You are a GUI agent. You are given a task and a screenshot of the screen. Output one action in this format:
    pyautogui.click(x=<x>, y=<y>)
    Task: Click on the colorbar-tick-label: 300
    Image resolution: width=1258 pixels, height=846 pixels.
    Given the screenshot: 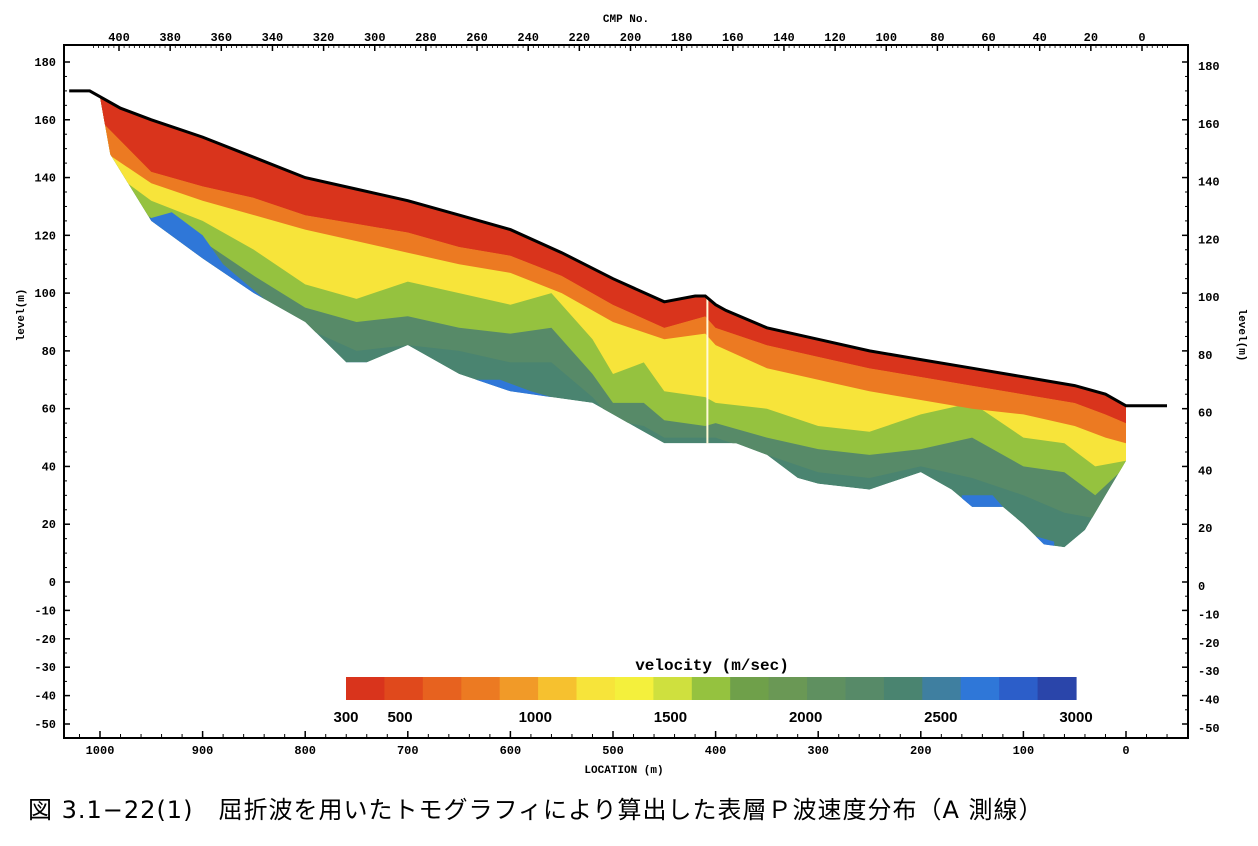 What is the action you would take?
    pyautogui.click(x=345, y=717)
    